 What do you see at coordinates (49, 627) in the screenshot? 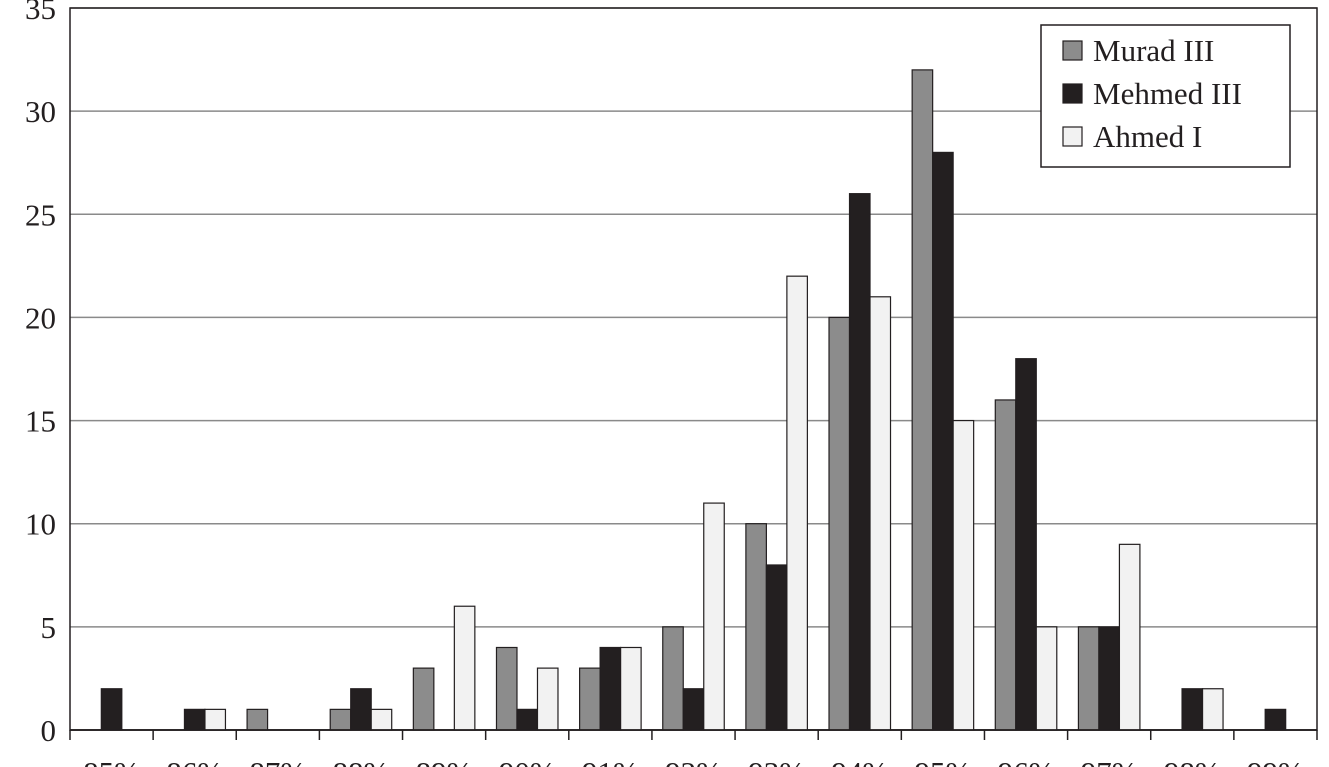
I see `y-tick-label: 5` at bounding box center [49, 627].